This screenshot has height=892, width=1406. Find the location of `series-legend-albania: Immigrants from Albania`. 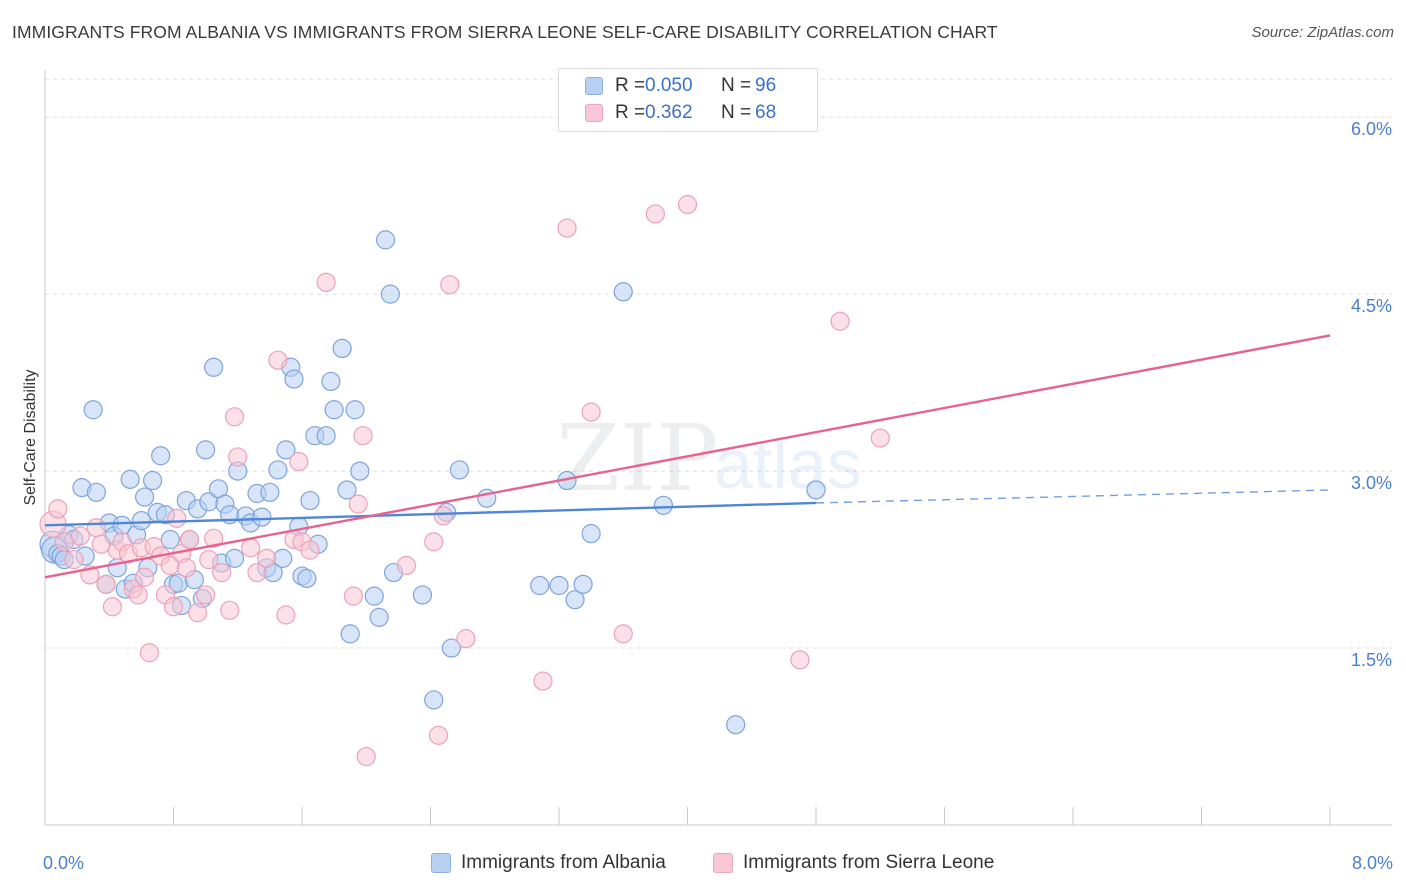

series-legend-albania: Immigrants from Albania is located at coordinates (548, 863).